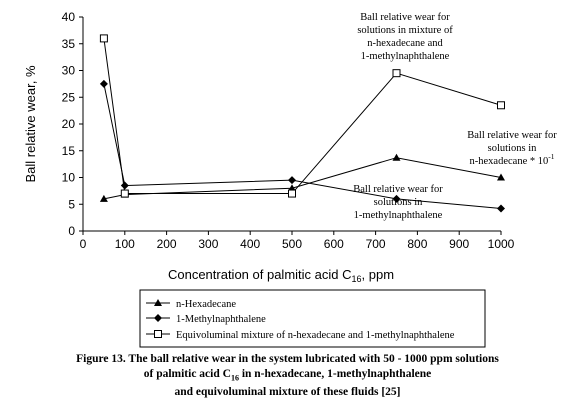 Image resolution: width=575 pixels, height=413 pixels. Describe the element at coordinates (512, 148) in the screenshot. I see `annotation-2-line: solutions in` at that location.